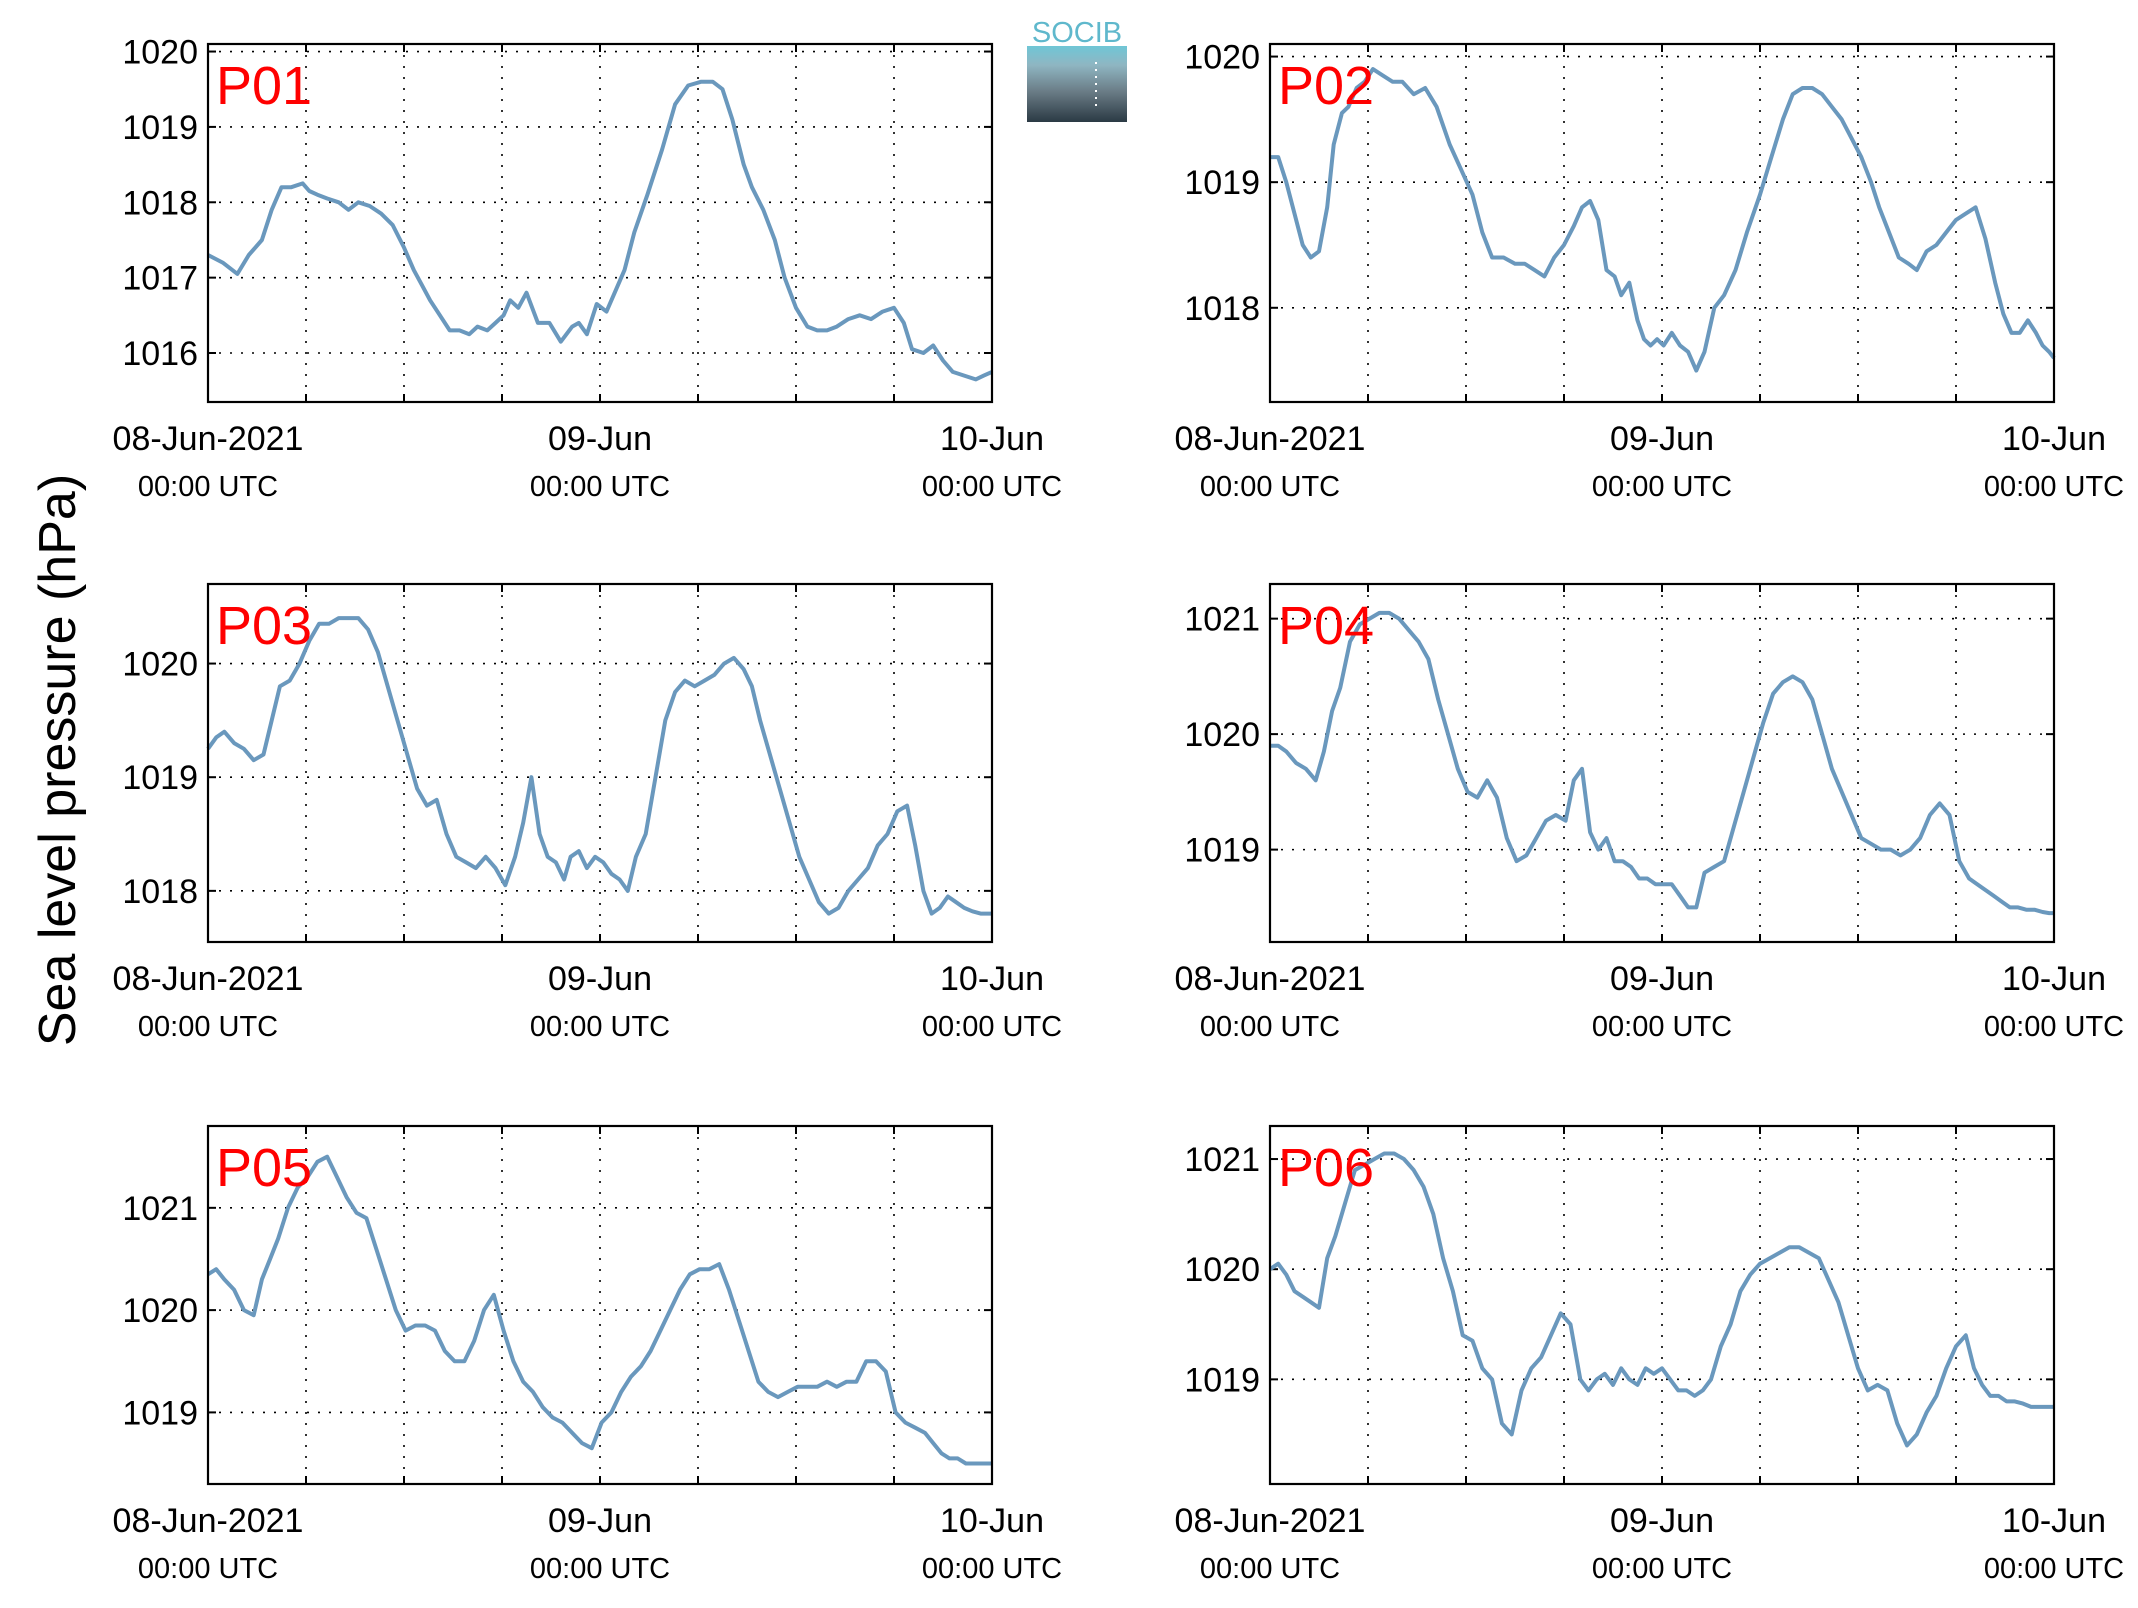  I want to click on panel-label: P02, so click(1326, 86).